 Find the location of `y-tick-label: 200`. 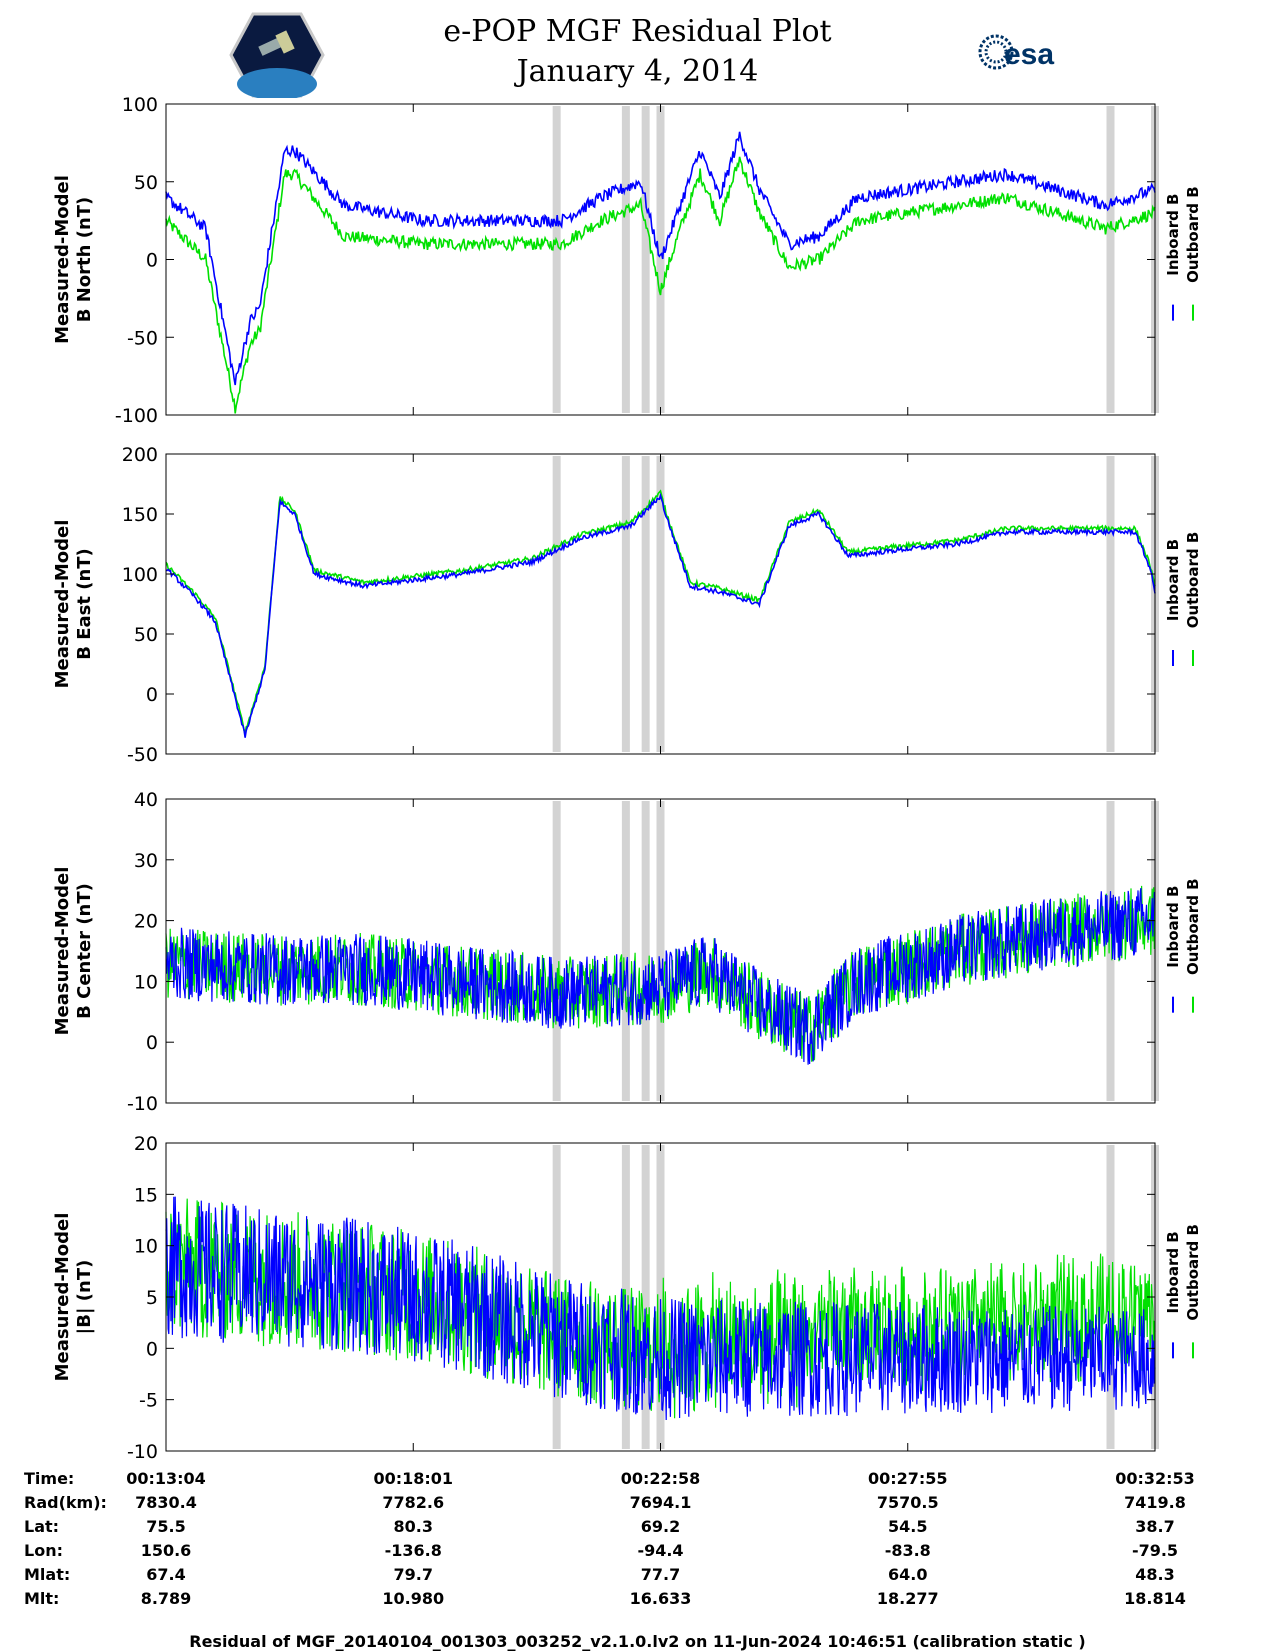

y-tick-label: 200 is located at coordinates (140, 455).